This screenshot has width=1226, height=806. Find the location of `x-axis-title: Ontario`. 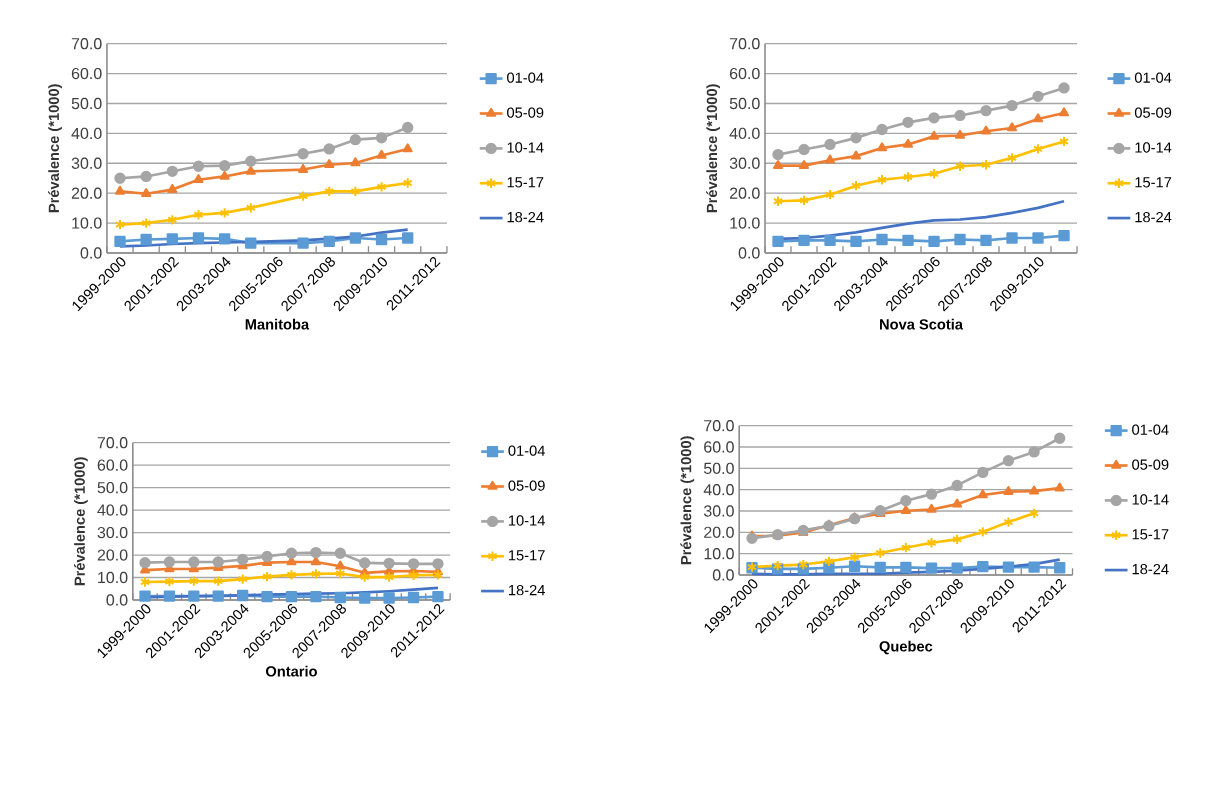

x-axis-title: Ontario is located at coordinates (291, 671).